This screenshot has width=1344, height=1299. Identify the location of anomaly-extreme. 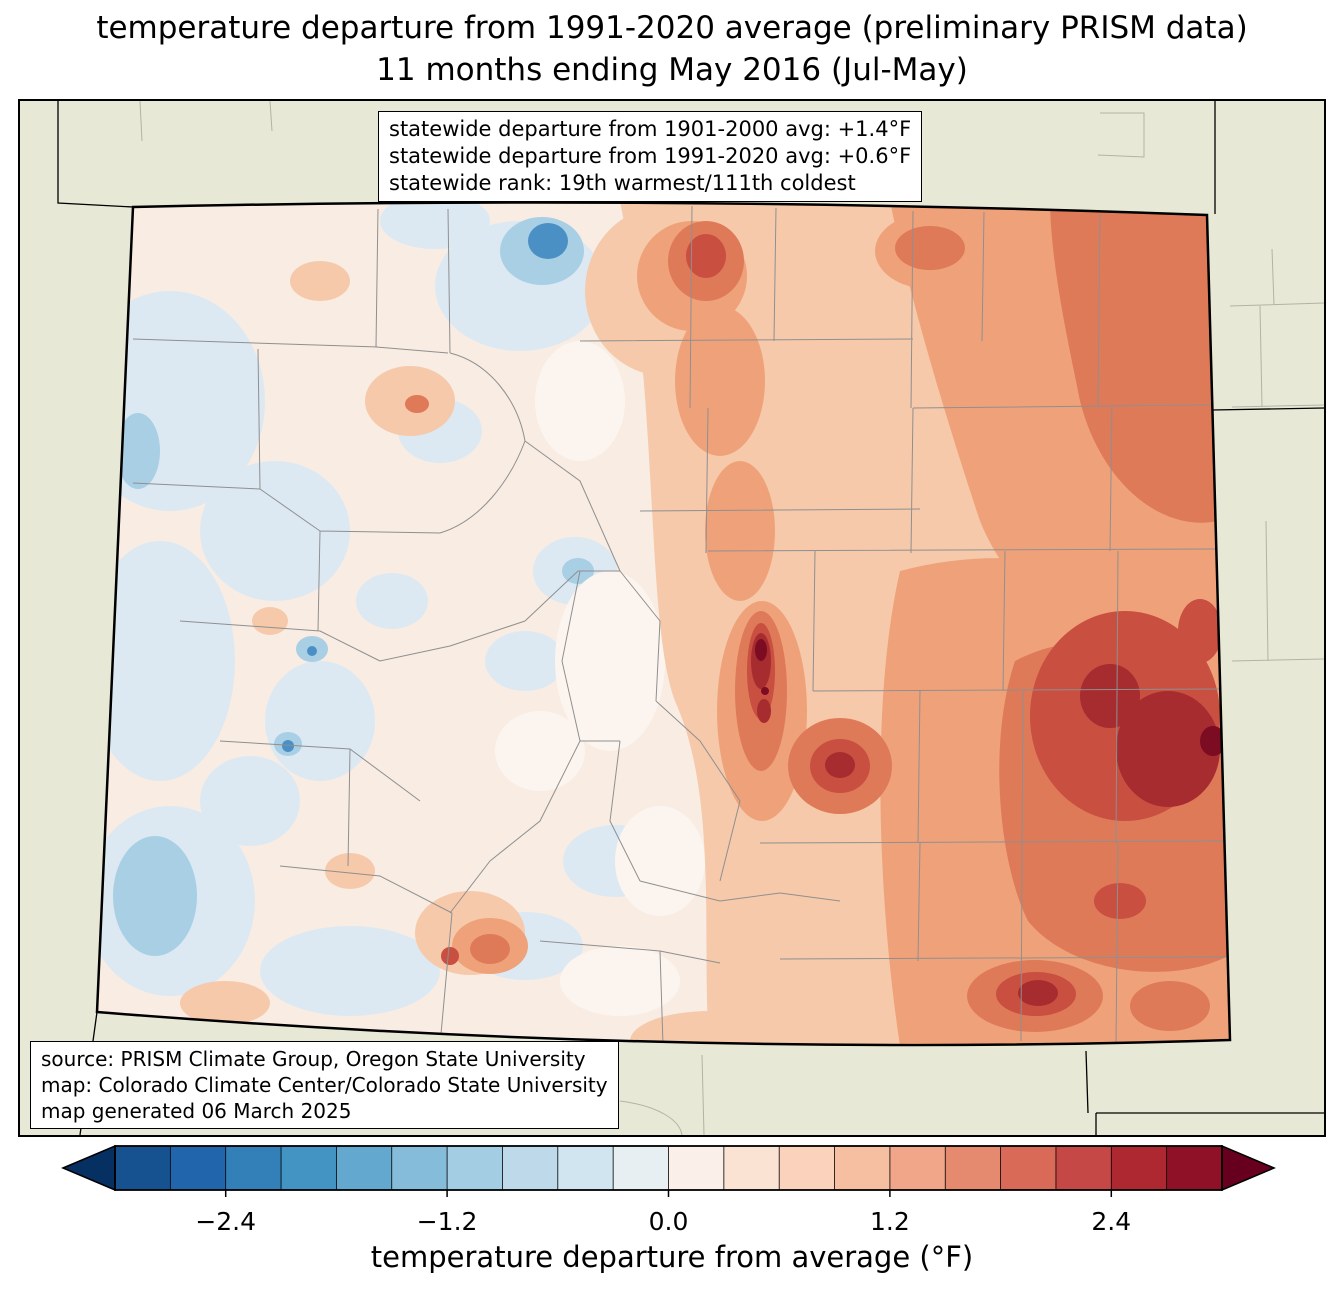
(990, 697).